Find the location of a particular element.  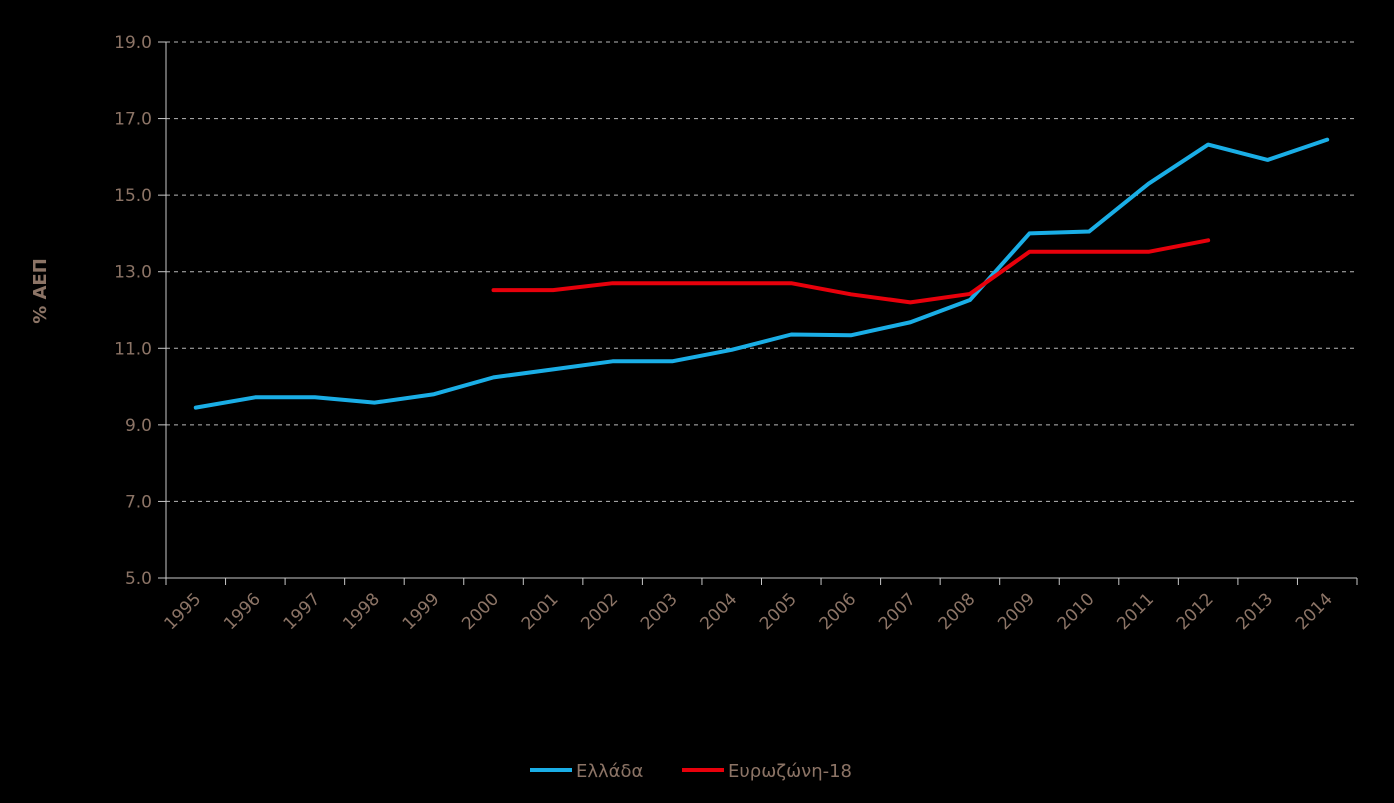

y-tick-labels: 5.0 7.0 9.0 11.0 13.0 15.0 17.0 19.0 is located at coordinates (133, 311).